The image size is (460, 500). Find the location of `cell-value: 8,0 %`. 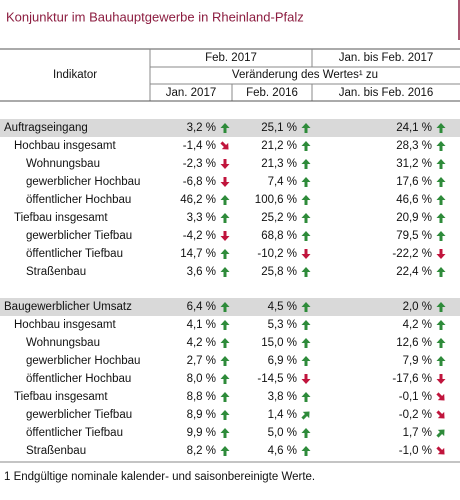

cell-value: 8,0 % is located at coordinates (201, 379).